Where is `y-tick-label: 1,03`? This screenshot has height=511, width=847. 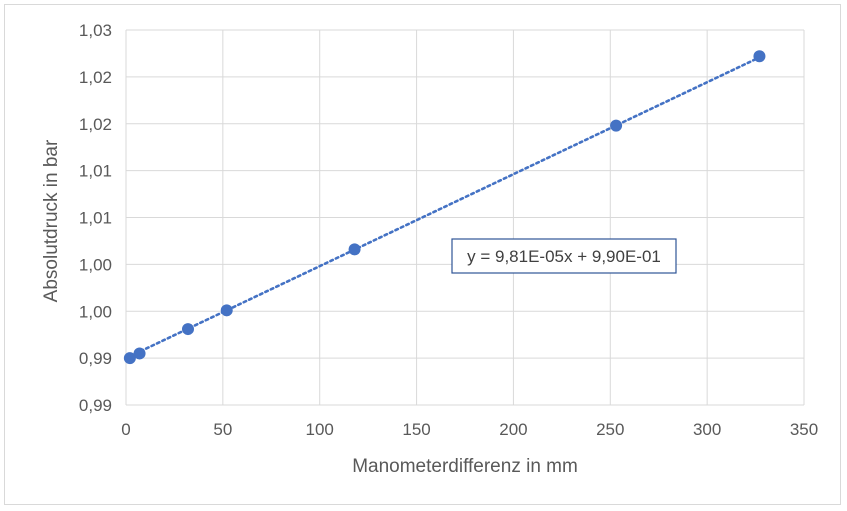 y-tick-label: 1,03 is located at coordinates (95, 30).